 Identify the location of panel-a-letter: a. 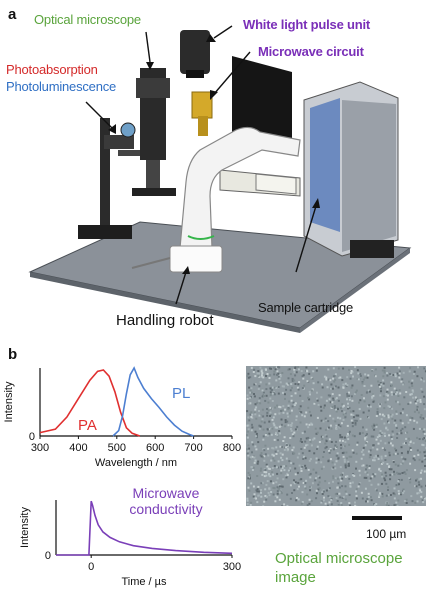
(12, 14).